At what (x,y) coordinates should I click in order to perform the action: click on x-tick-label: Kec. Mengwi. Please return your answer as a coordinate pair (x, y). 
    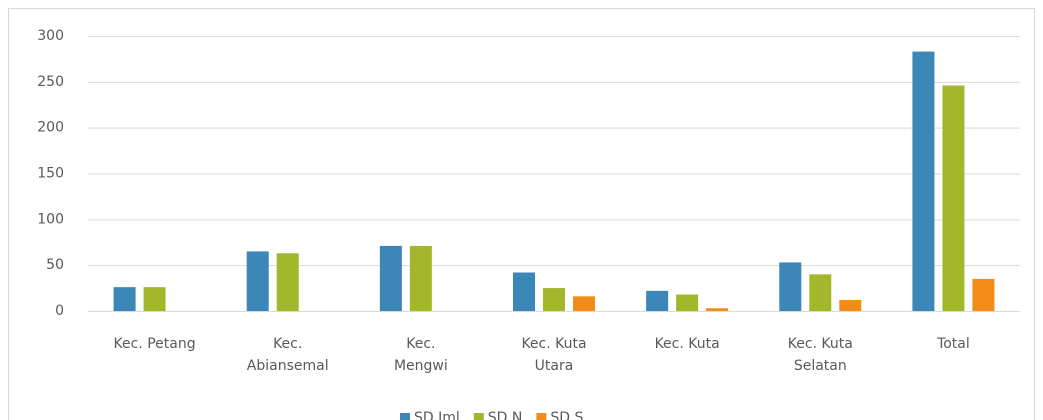
    Looking at the image, I should click on (421, 355).